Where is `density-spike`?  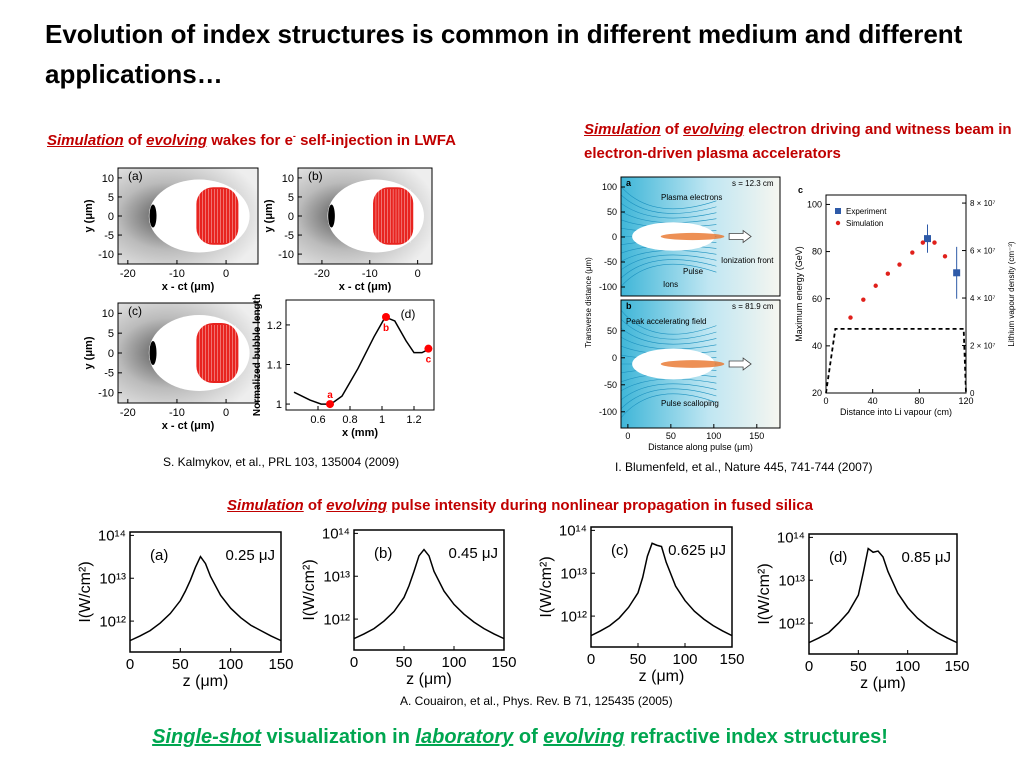 density-spike is located at coordinates (331, 216).